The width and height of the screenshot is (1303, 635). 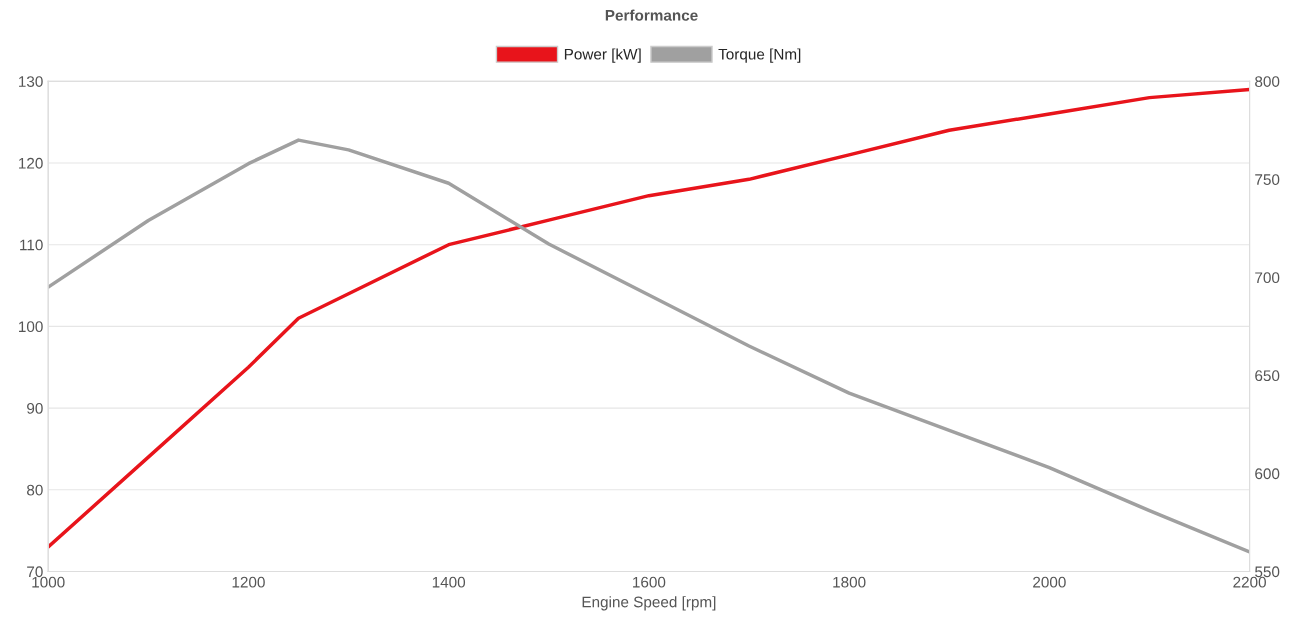 I want to click on y2-tick-label: 550, so click(x=1267, y=572).